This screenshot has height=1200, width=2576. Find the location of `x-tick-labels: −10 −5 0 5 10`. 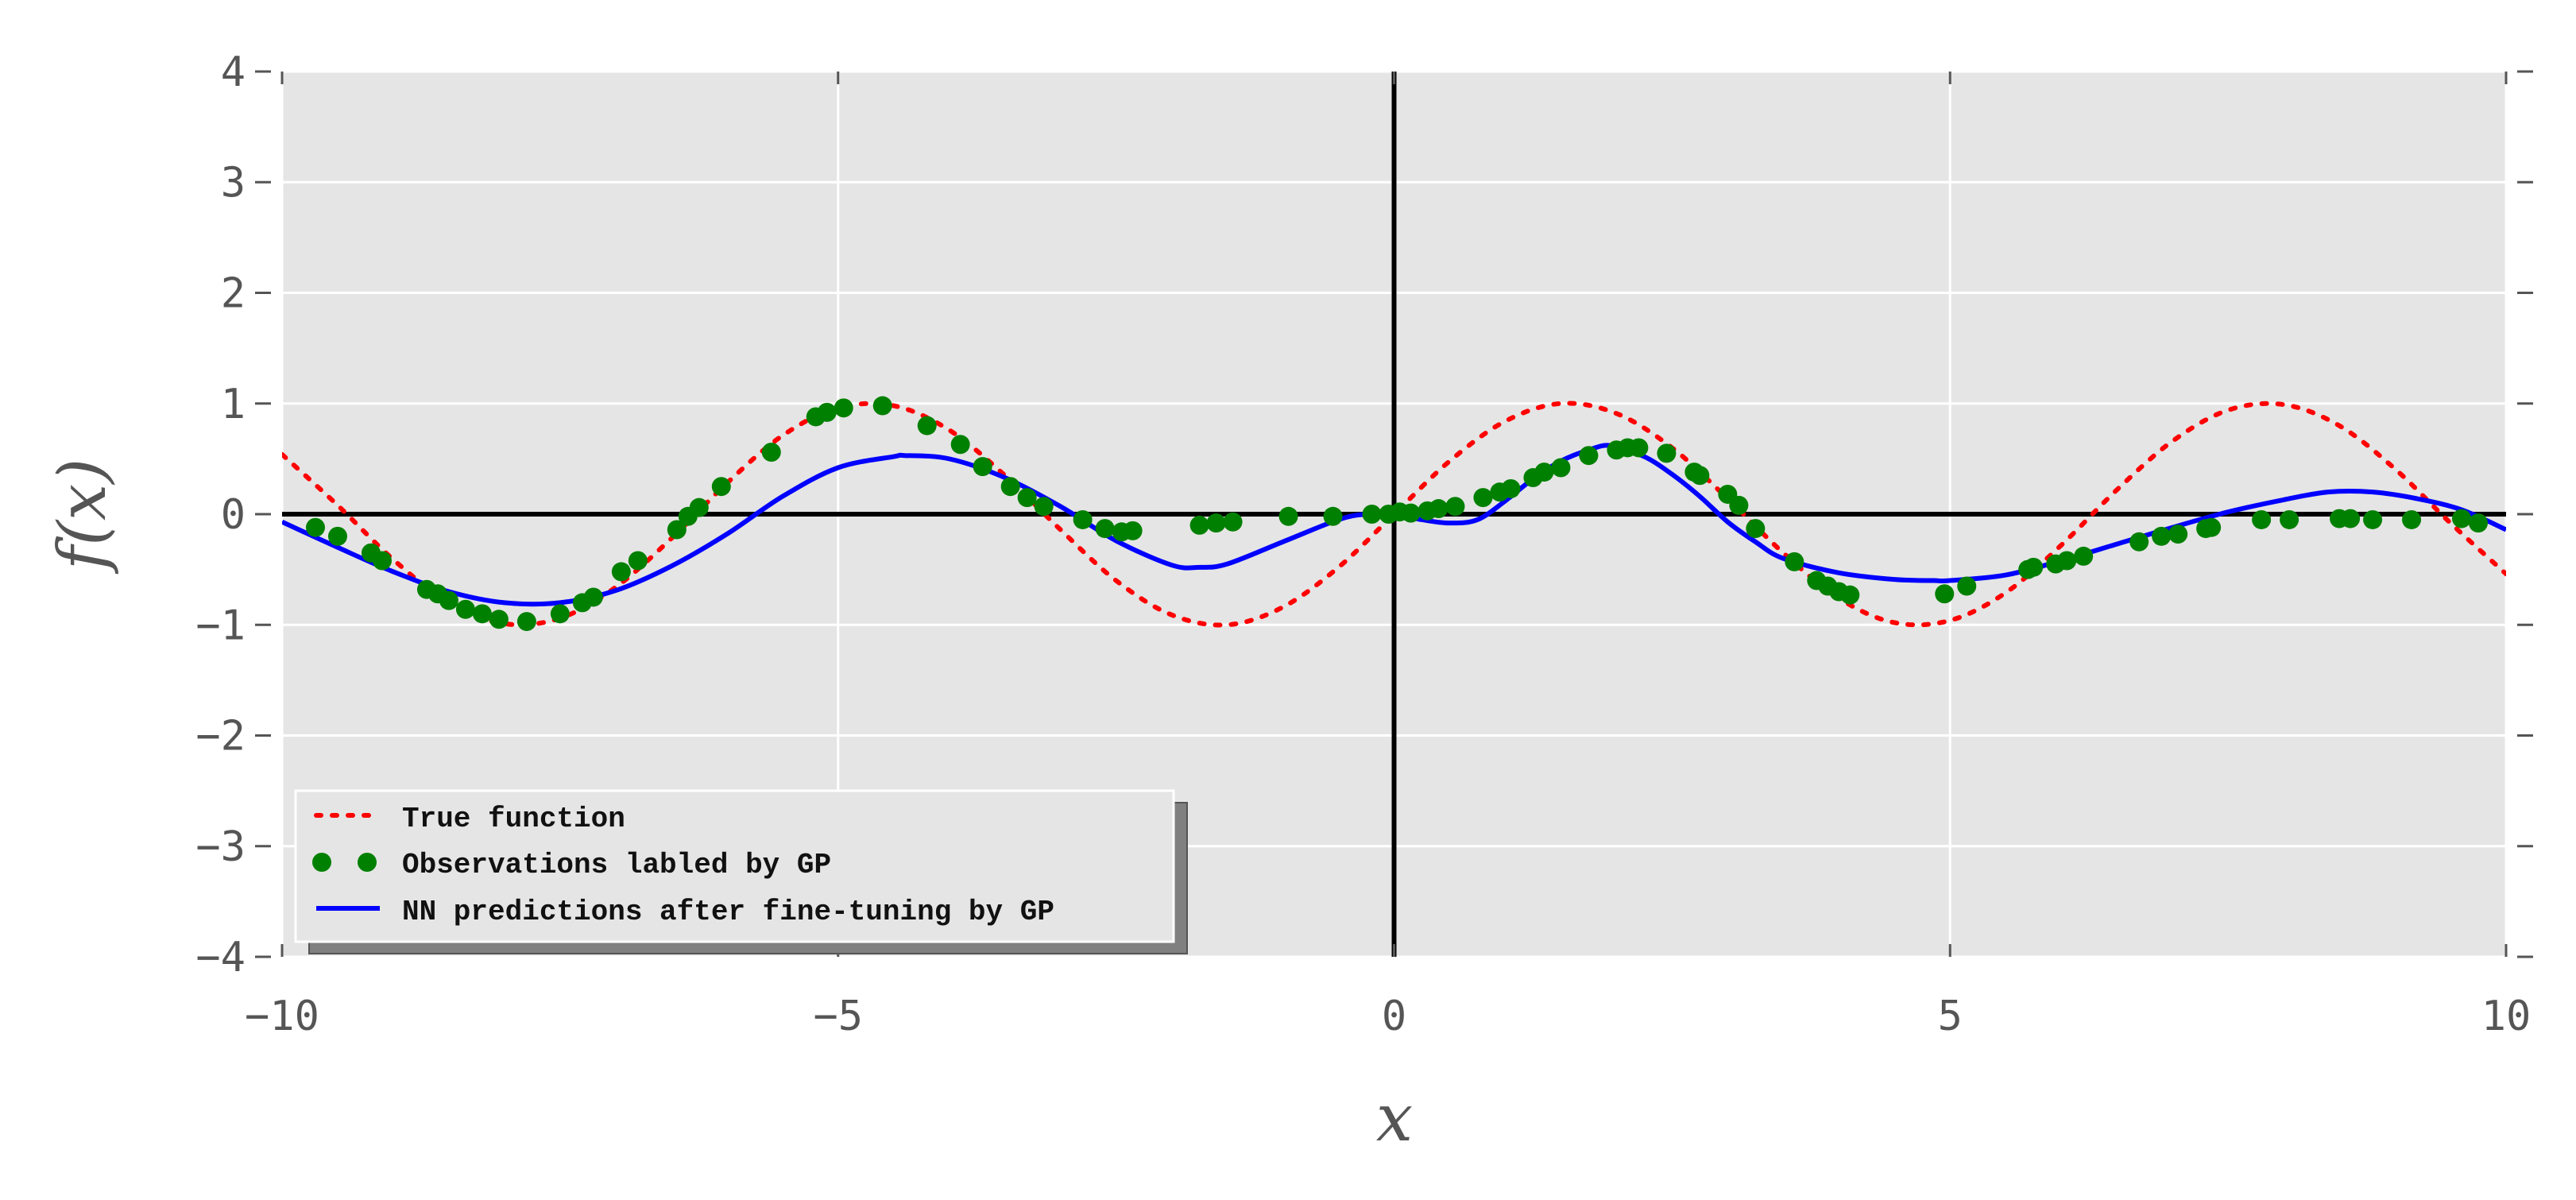

x-tick-labels: −10 −5 0 5 10 is located at coordinates (1388, 1016).